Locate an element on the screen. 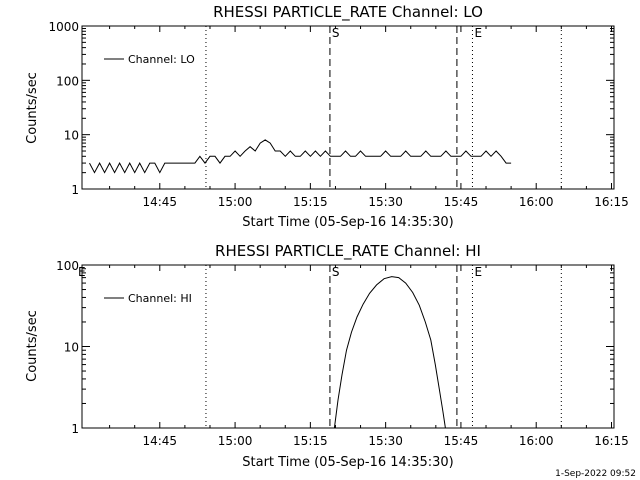 The image size is (640, 480). legend-label: Channel: LO is located at coordinates (161, 59).